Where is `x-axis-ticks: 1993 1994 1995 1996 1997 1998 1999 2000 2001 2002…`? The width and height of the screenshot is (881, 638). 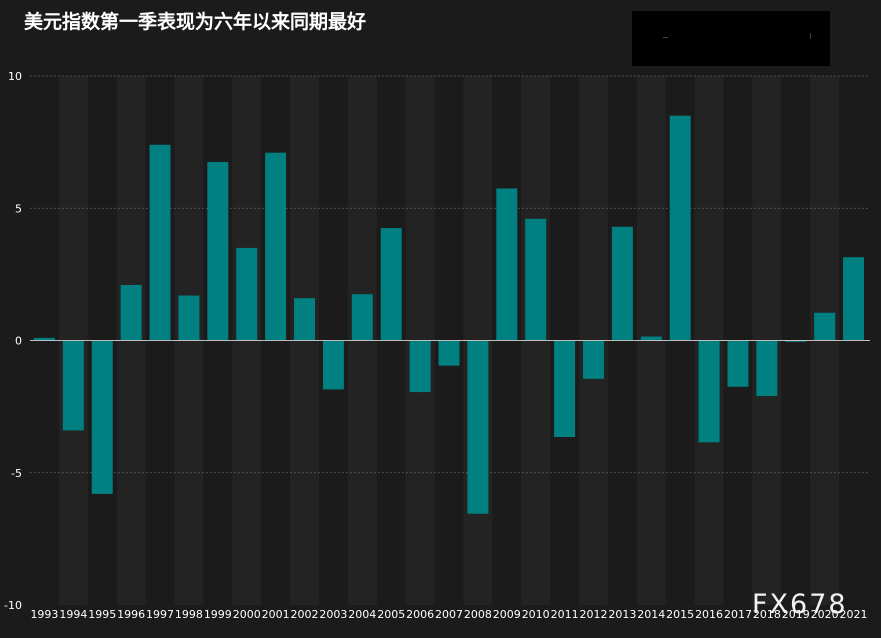
x-axis-ticks: 1993 1994 1995 1996 1997 1998 1999 2000 2001 2002… is located at coordinates (448, 614).